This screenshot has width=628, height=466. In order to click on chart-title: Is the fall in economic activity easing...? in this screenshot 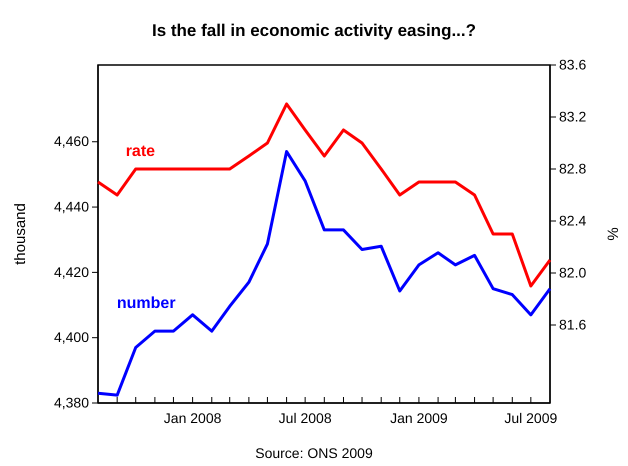, I will do `click(314, 30)`.